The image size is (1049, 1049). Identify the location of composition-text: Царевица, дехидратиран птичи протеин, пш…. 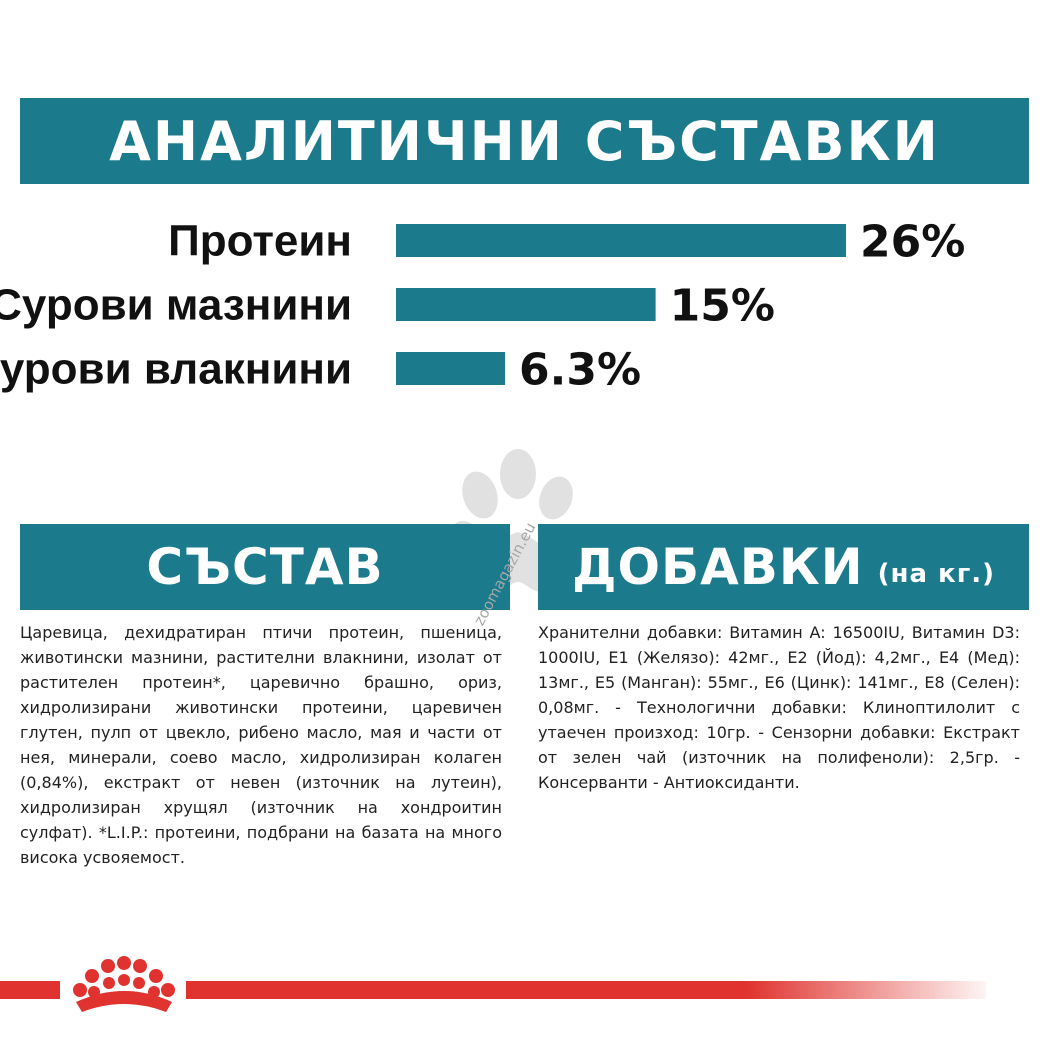
(261, 745).